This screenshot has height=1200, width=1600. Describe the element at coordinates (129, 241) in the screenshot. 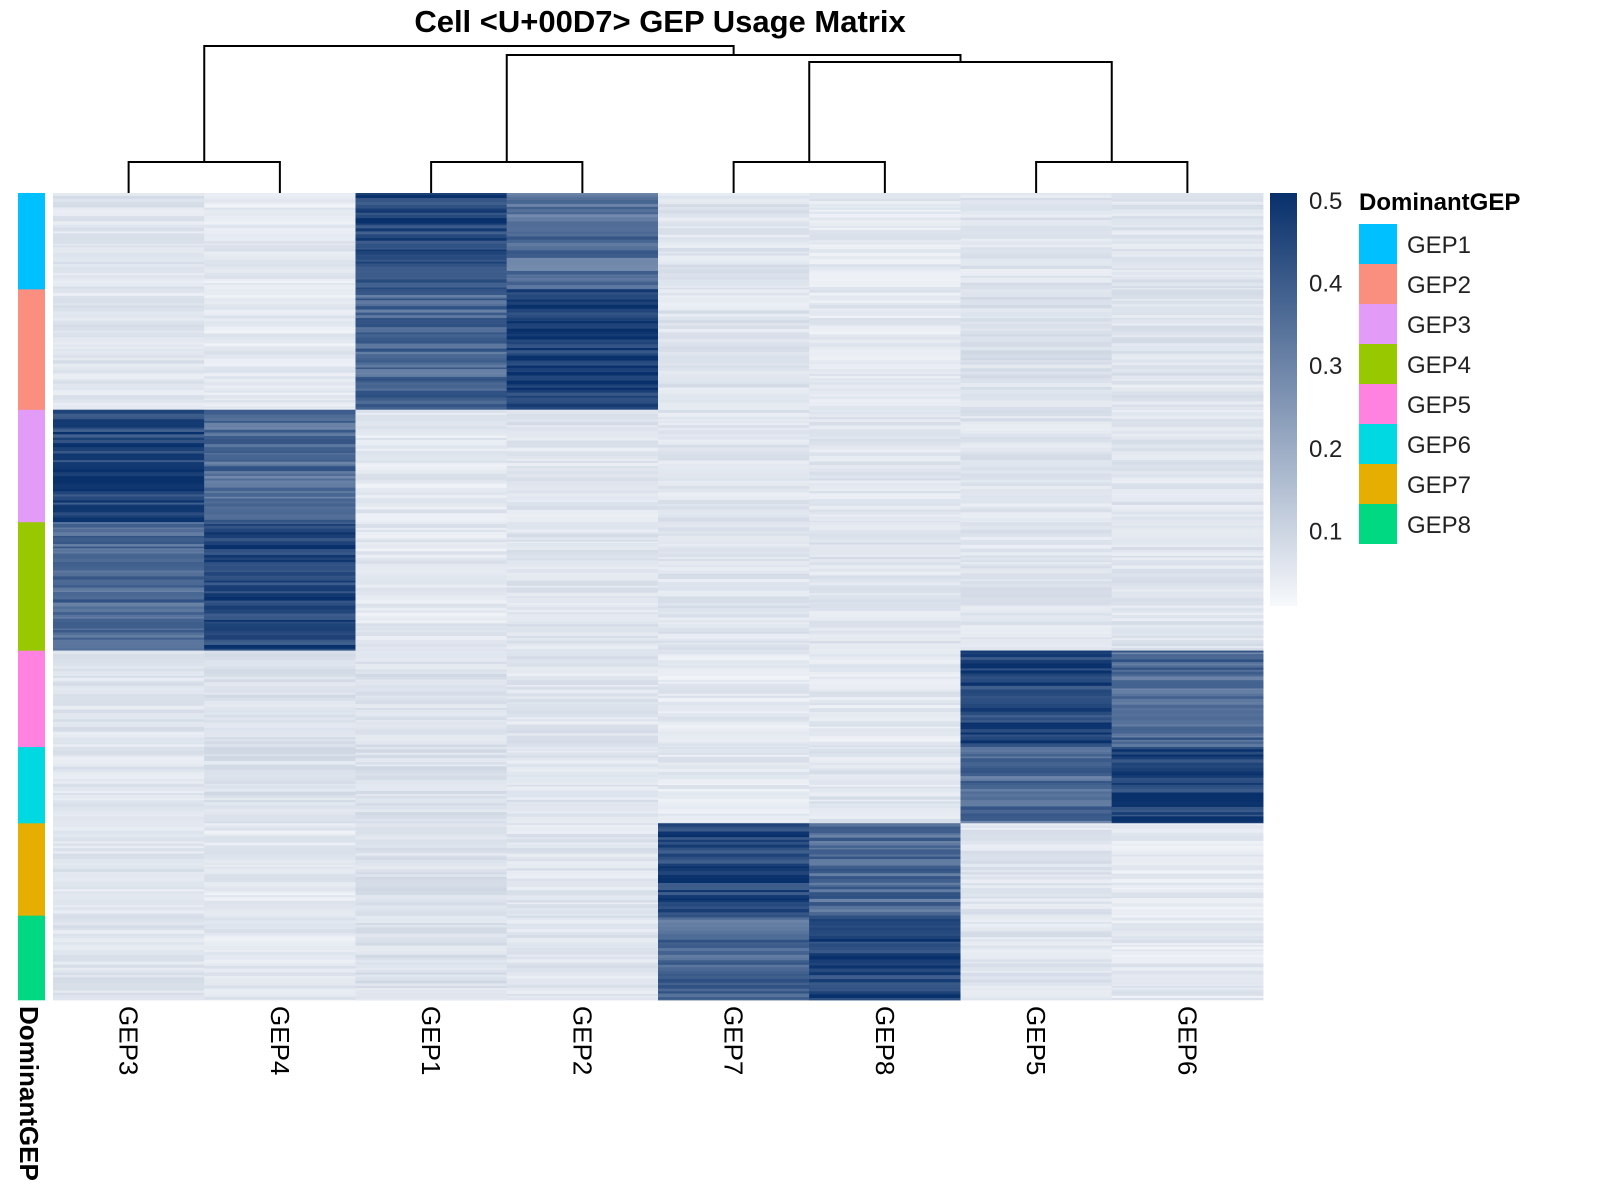

I see `heatmap-cell-texture` at that location.